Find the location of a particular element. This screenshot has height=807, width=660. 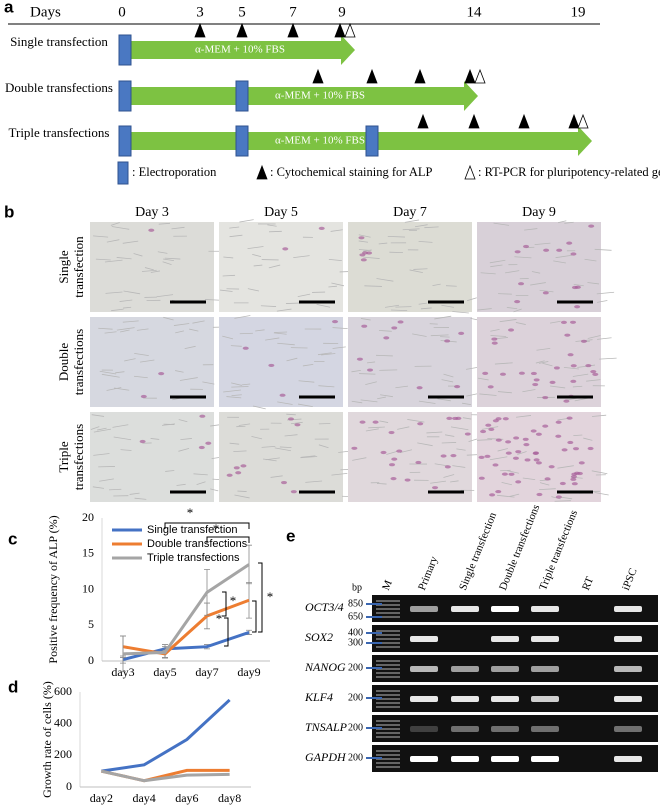

column-header: Day 5 is located at coordinates (281, 212).